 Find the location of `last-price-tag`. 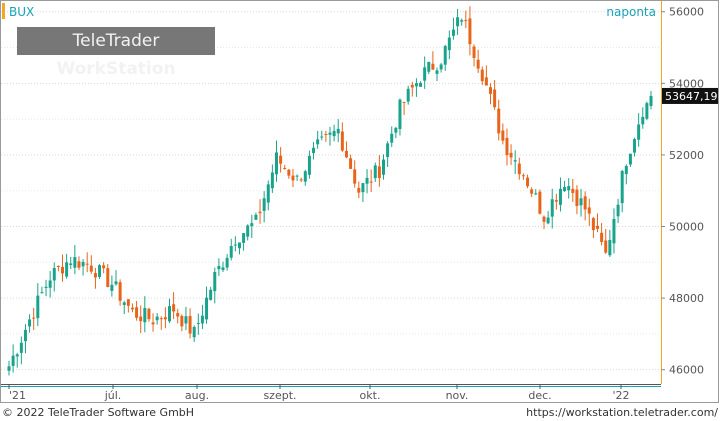

last-price-tag is located at coordinates (690, 95).